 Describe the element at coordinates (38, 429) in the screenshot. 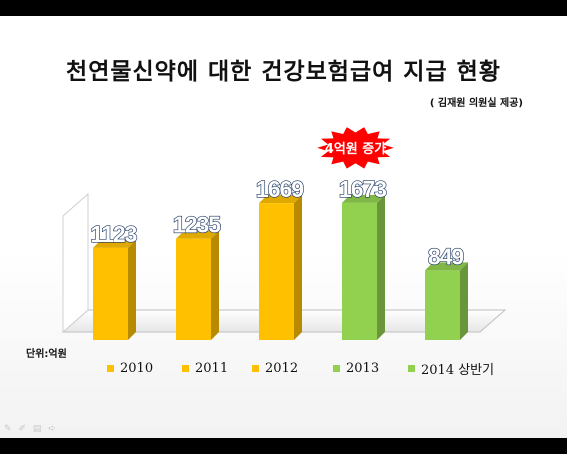

I see `menu-icon: ▤` at that location.